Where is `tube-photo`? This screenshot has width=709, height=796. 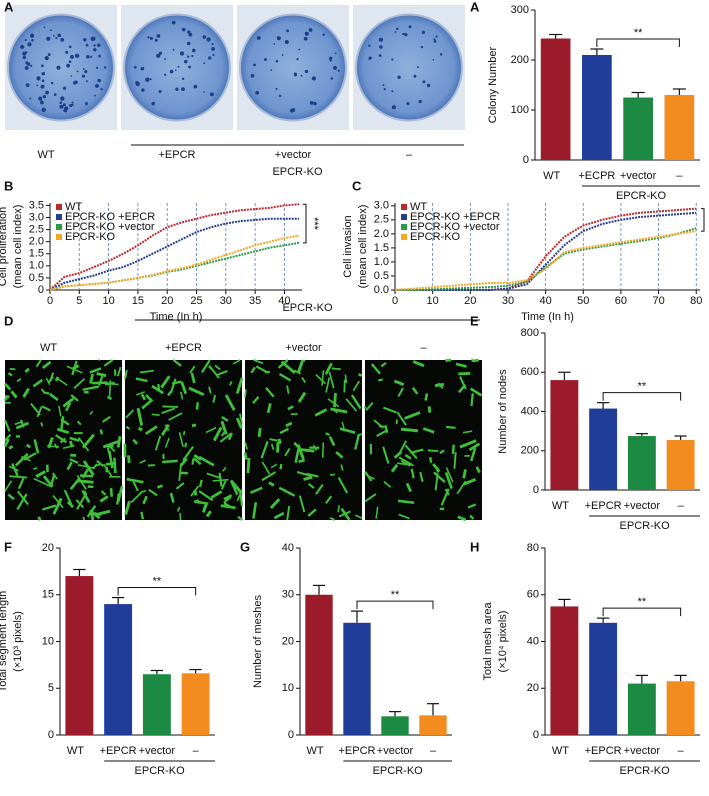
tube-photo is located at coordinates (303, 440).